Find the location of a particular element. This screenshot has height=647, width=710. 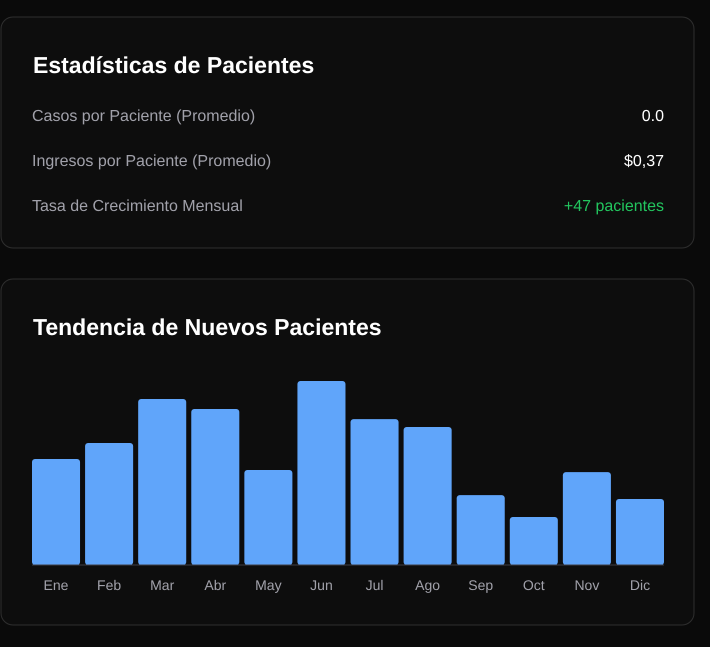

x-tick-label: Abr is located at coordinates (215, 585).